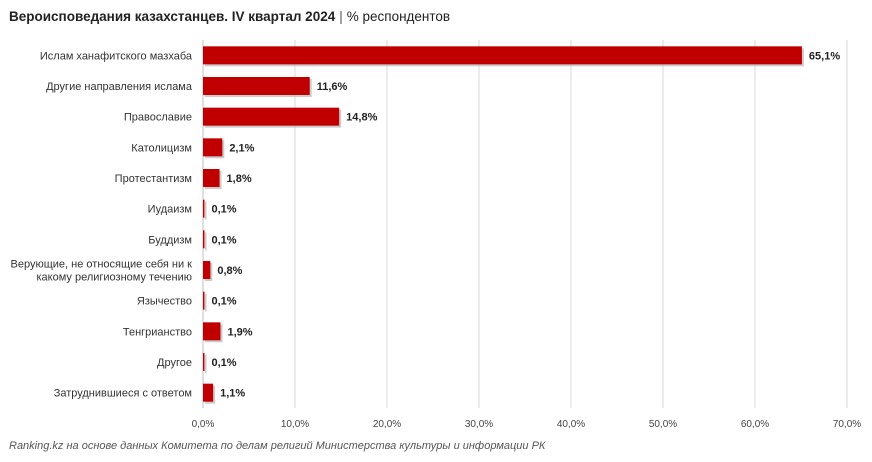 Image resolution: width=872 pixels, height=462 pixels. Describe the element at coordinates (361, 118) in the screenshot. I see `data-label: 14,8%` at that location.